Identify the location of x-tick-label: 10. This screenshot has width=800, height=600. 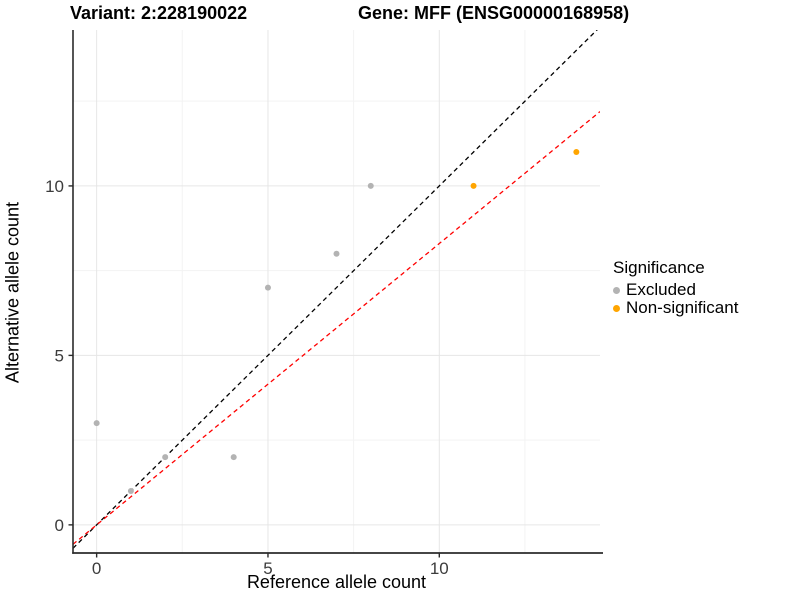
(439, 568).